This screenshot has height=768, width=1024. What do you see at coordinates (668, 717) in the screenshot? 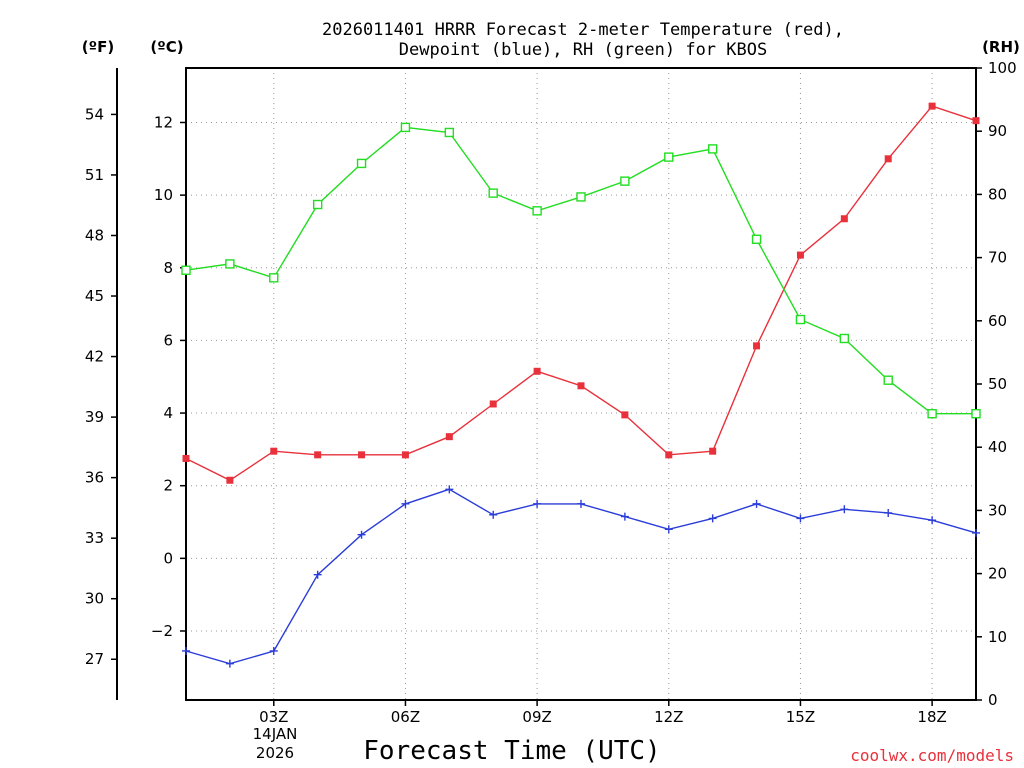
I see `x-tick-label: 12Z` at bounding box center [668, 717].